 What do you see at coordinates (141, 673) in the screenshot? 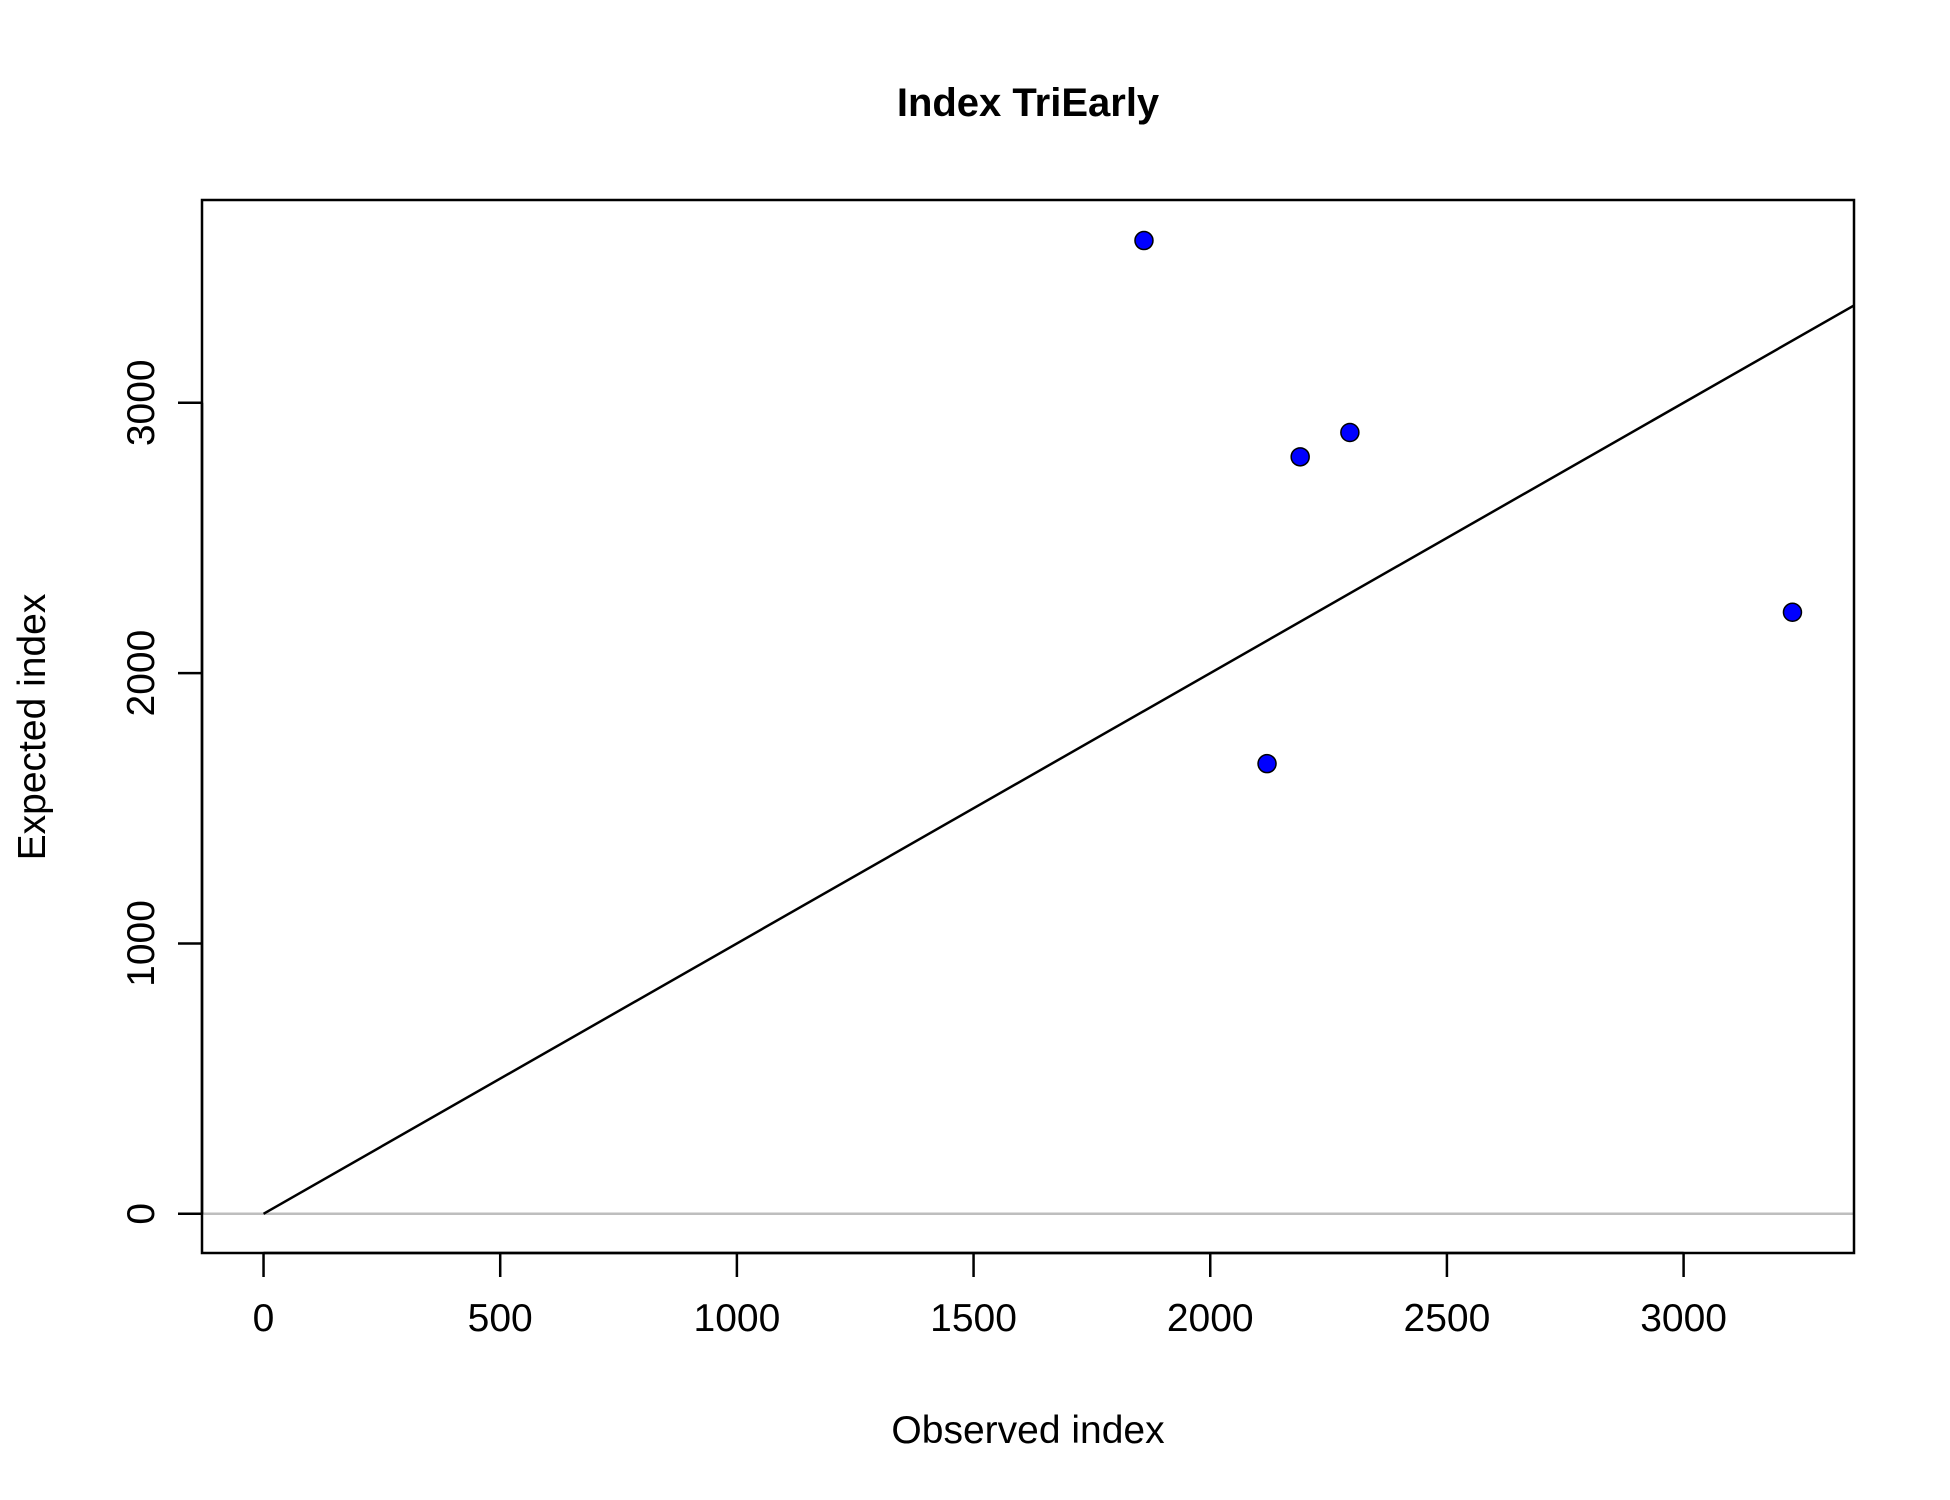
I see `y-tick-label-2000: 2000` at bounding box center [141, 673].